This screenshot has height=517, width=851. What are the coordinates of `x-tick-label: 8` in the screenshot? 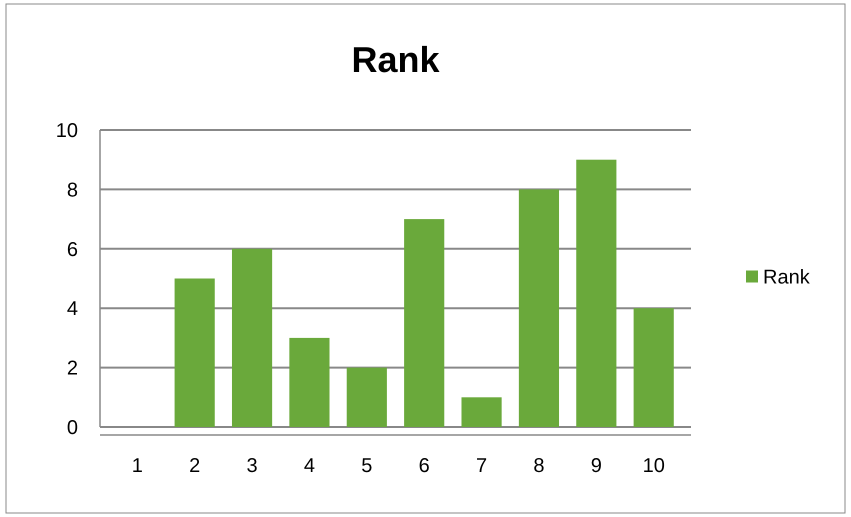 It's located at (539, 466).